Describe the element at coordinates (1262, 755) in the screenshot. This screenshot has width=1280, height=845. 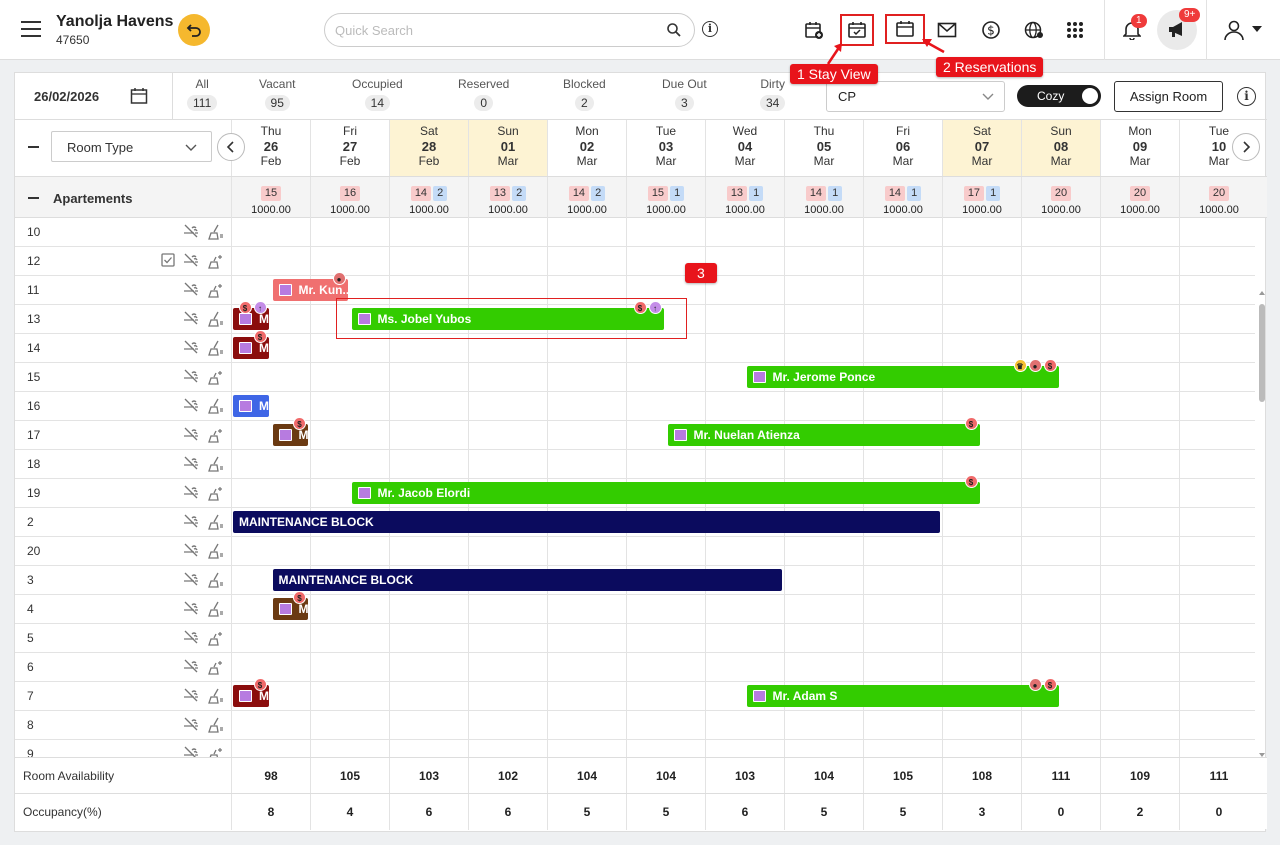
I see `scroll-down-icon` at that location.